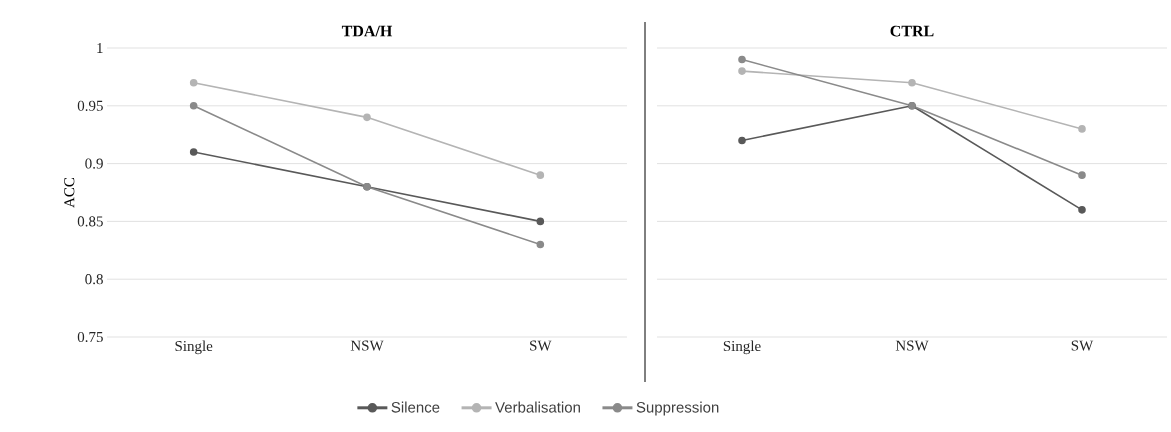 Image resolution: width=1171 pixels, height=432 pixels. What do you see at coordinates (415, 407) in the screenshot?
I see `legend-label: Silence` at bounding box center [415, 407].